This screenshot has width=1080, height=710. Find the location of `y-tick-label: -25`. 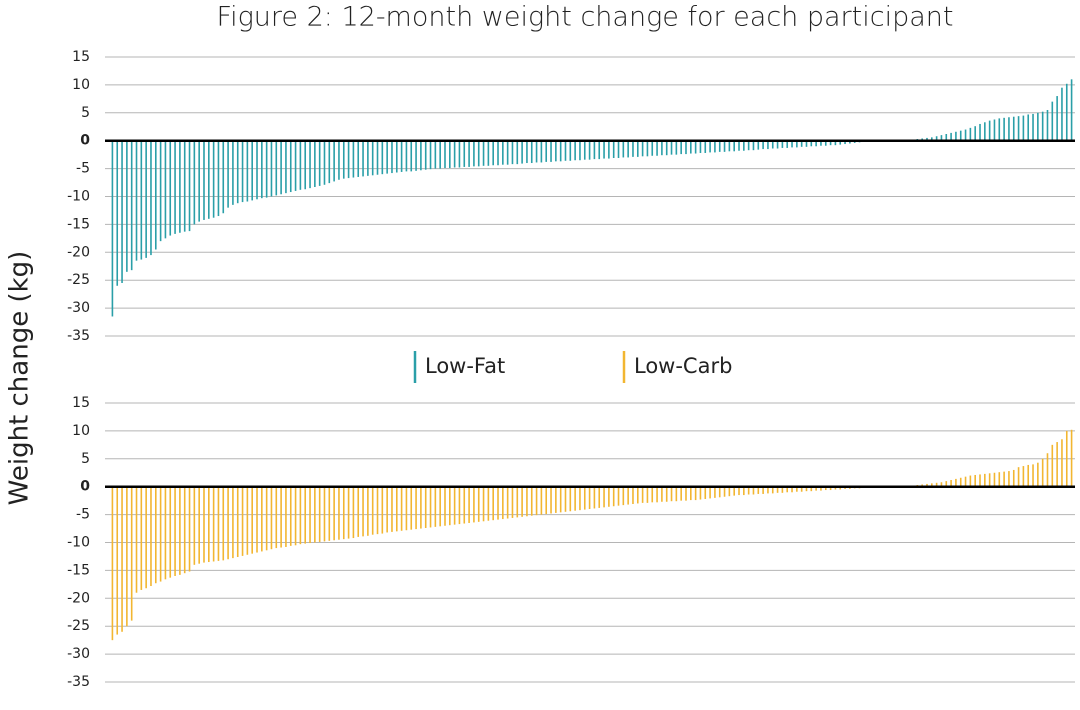

y-tick-label: -25 is located at coordinates (78, 280).